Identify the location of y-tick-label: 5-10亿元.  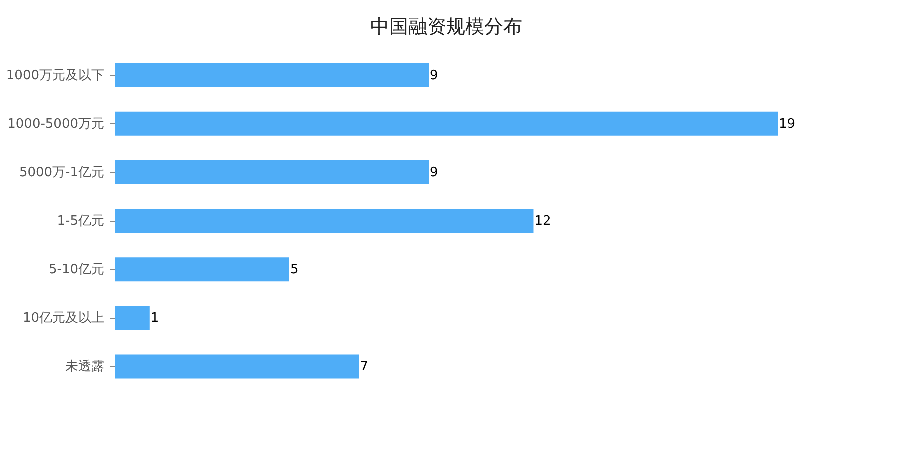
(76, 270).